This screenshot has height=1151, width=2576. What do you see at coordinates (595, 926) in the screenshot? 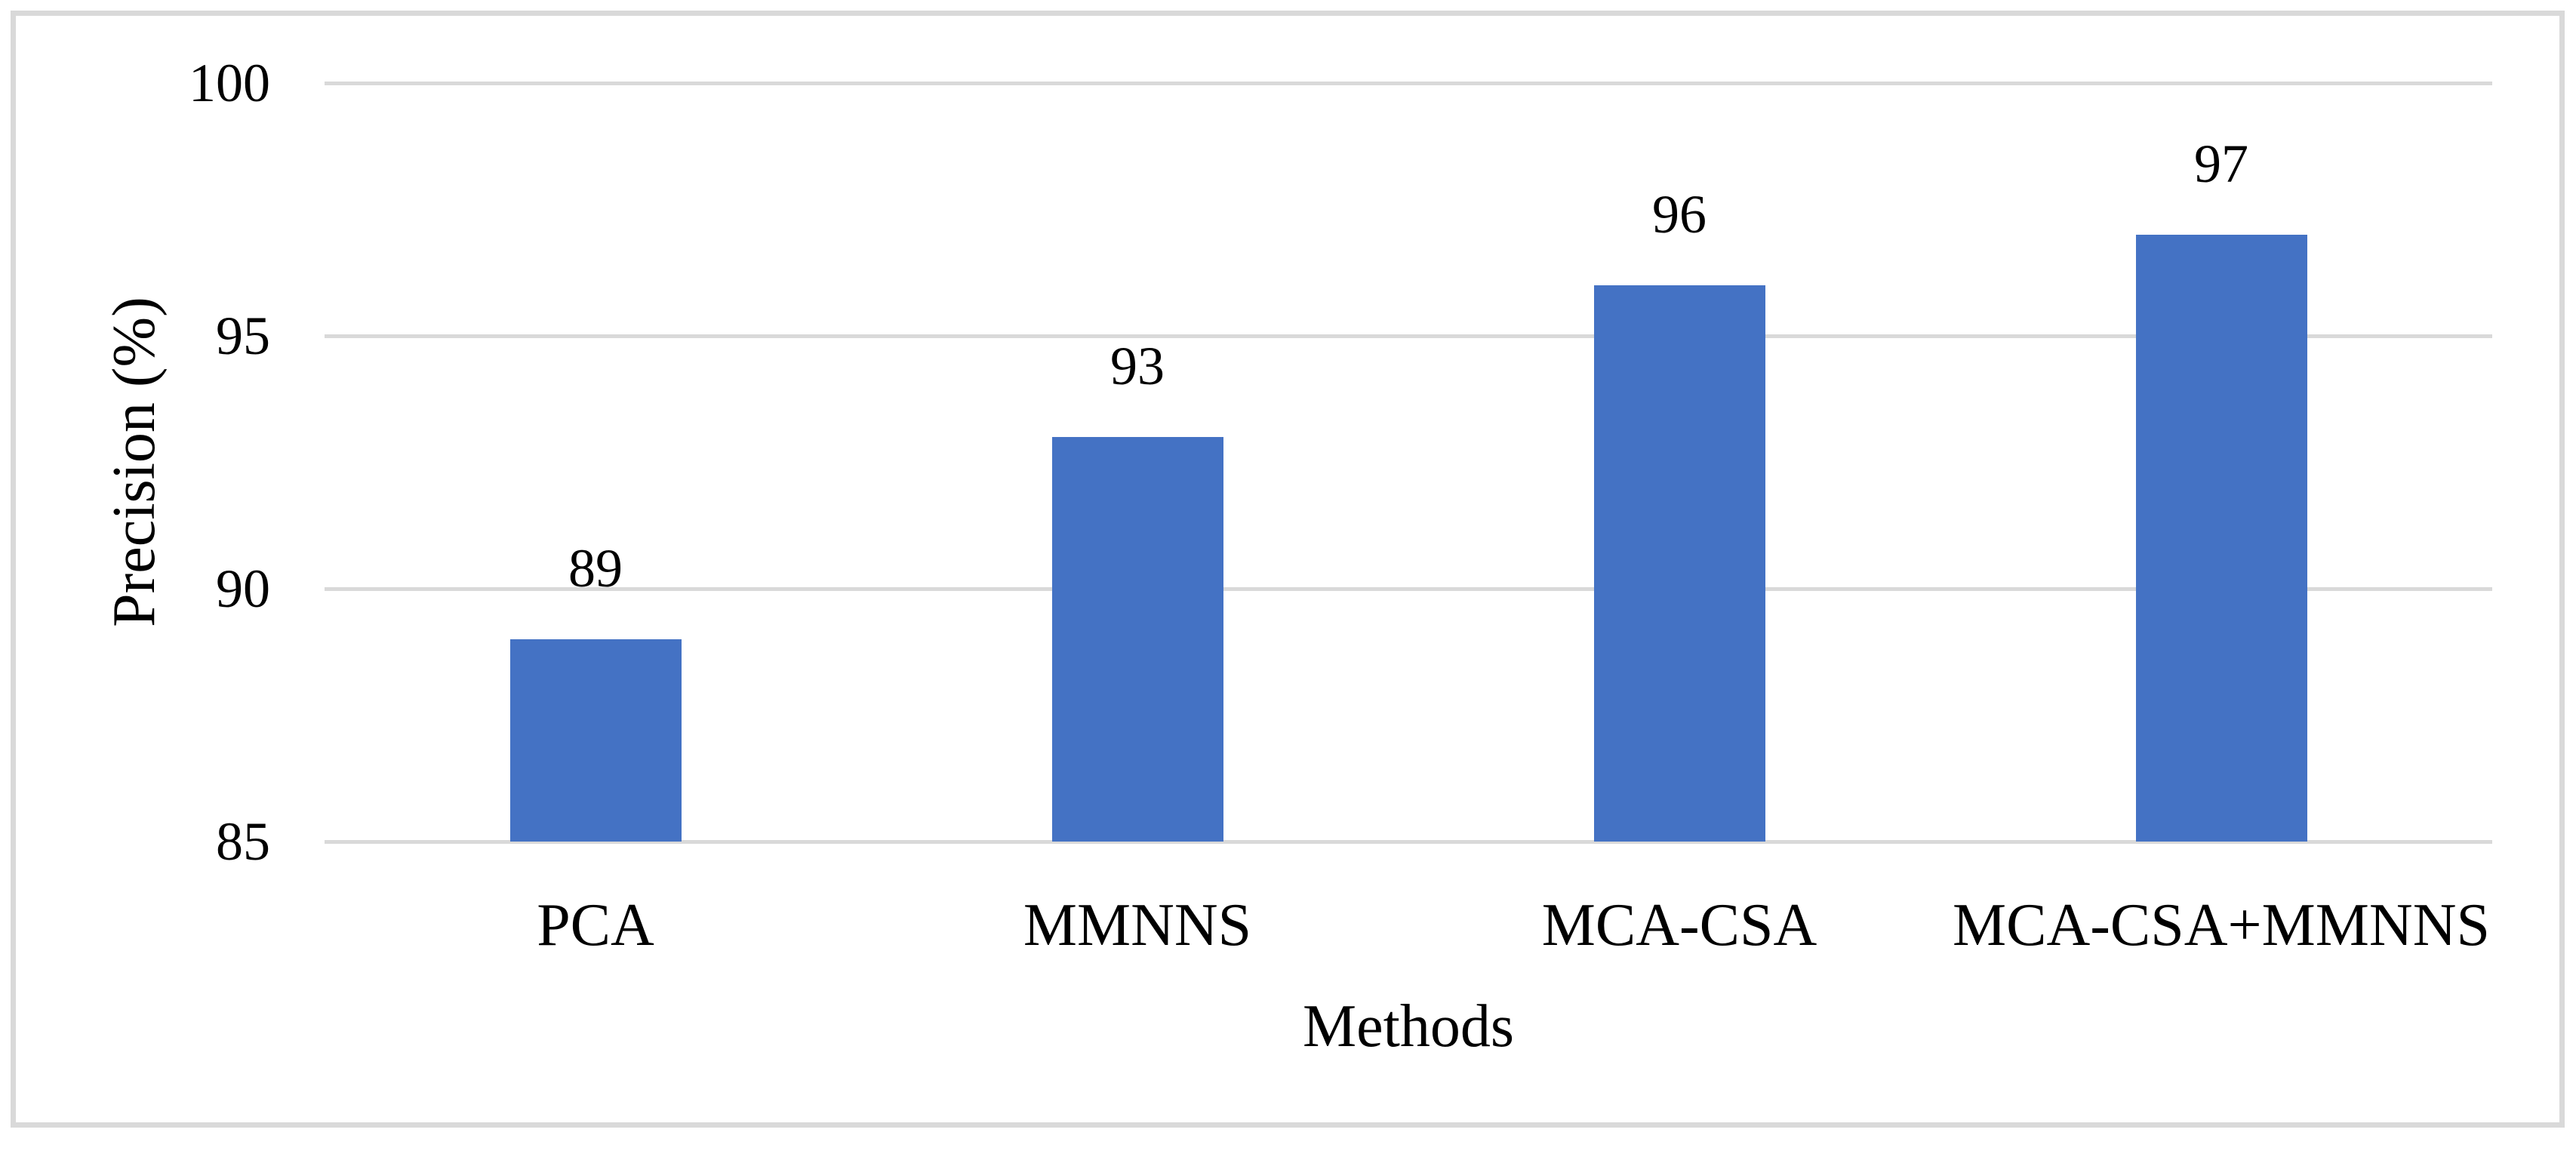
I see `x-category-label: PCA` at bounding box center [595, 926].